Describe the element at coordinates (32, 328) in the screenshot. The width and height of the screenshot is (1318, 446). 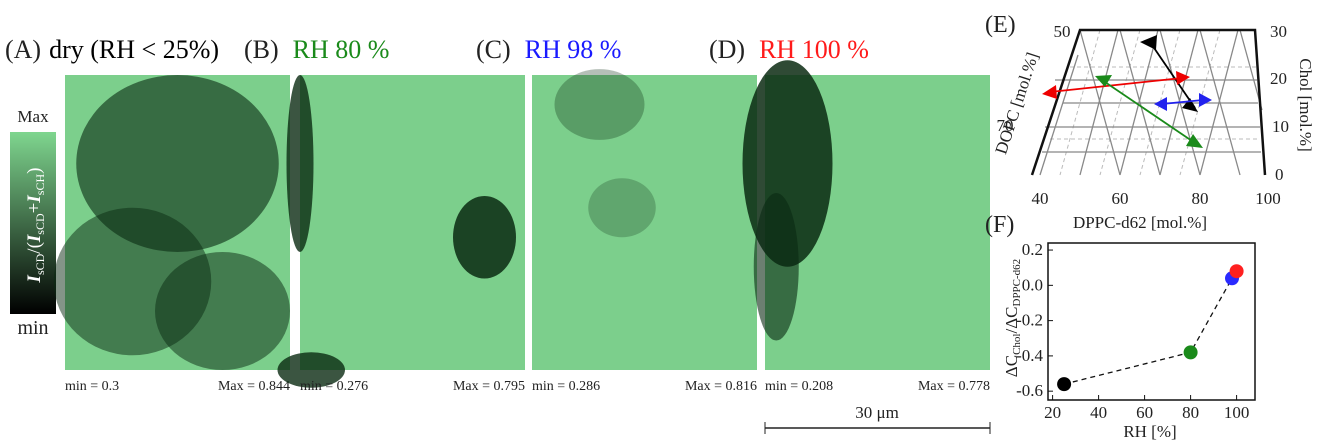
I see `colorbar-min: min` at that location.